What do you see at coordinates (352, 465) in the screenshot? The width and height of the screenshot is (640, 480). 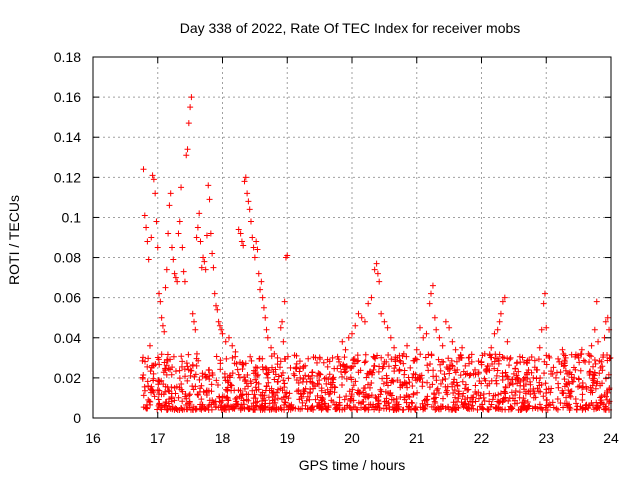 I see `x-axis-label: GPS time / hours` at bounding box center [352, 465].